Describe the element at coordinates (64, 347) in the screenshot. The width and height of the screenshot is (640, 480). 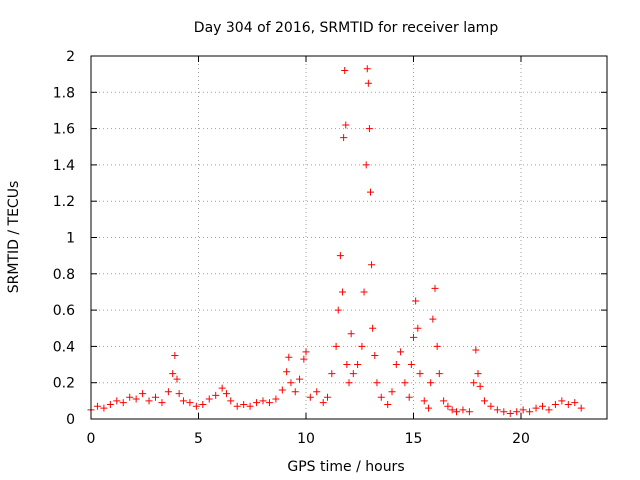
I see `y-tick-label: 0.4` at that location.